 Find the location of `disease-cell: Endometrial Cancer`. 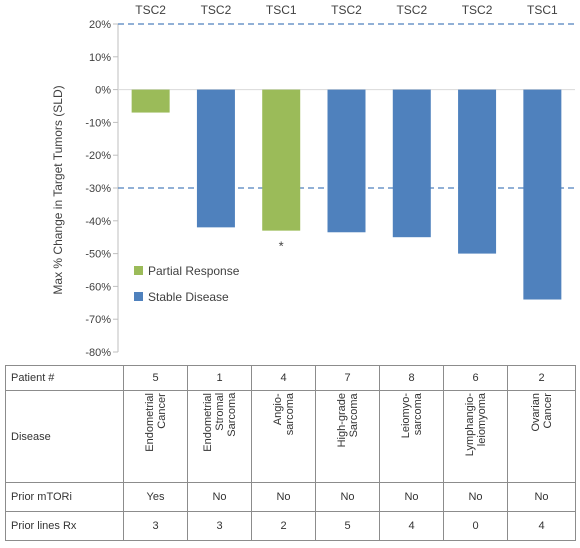

disease-cell: Endometrial Cancer is located at coordinates (155, 436).